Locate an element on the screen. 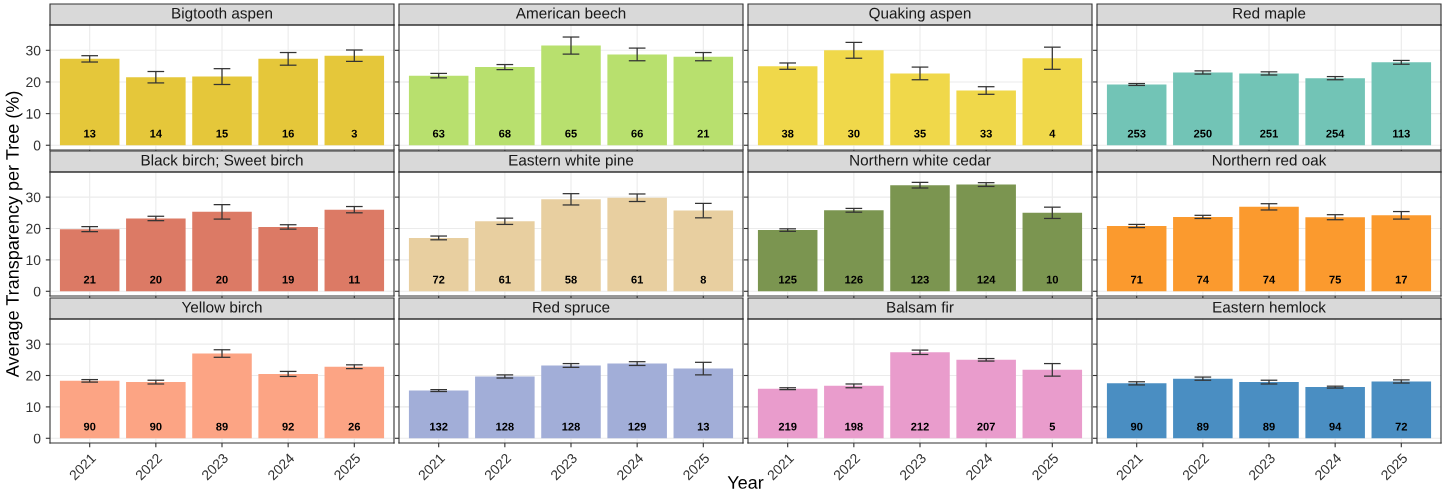 The image size is (1447, 497). chart-title: American beech is located at coordinates (570, 13).